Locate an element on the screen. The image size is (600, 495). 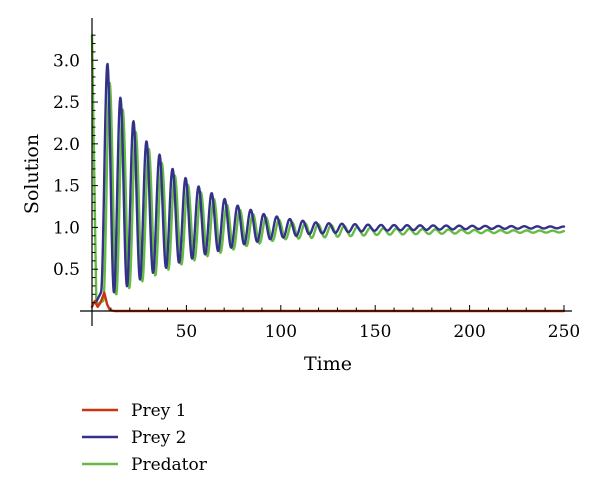
legend-label: Prey 2 is located at coordinates (158, 438).